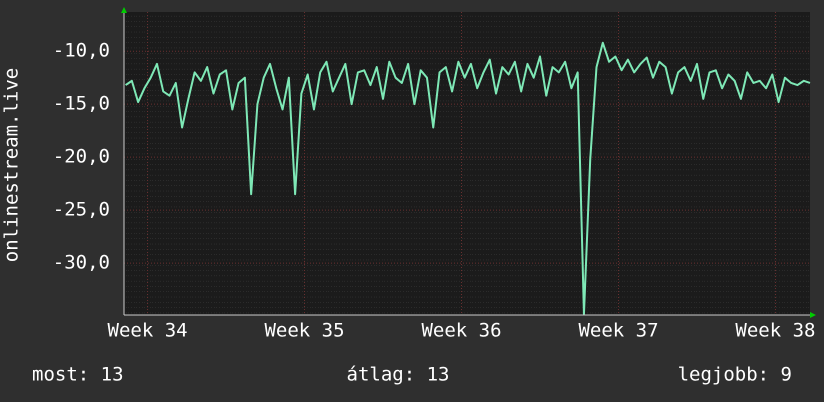 This screenshot has width=824, height=402. Describe the element at coordinates (78, 375) in the screenshot. I see `footer-text: most: 13` at that location.